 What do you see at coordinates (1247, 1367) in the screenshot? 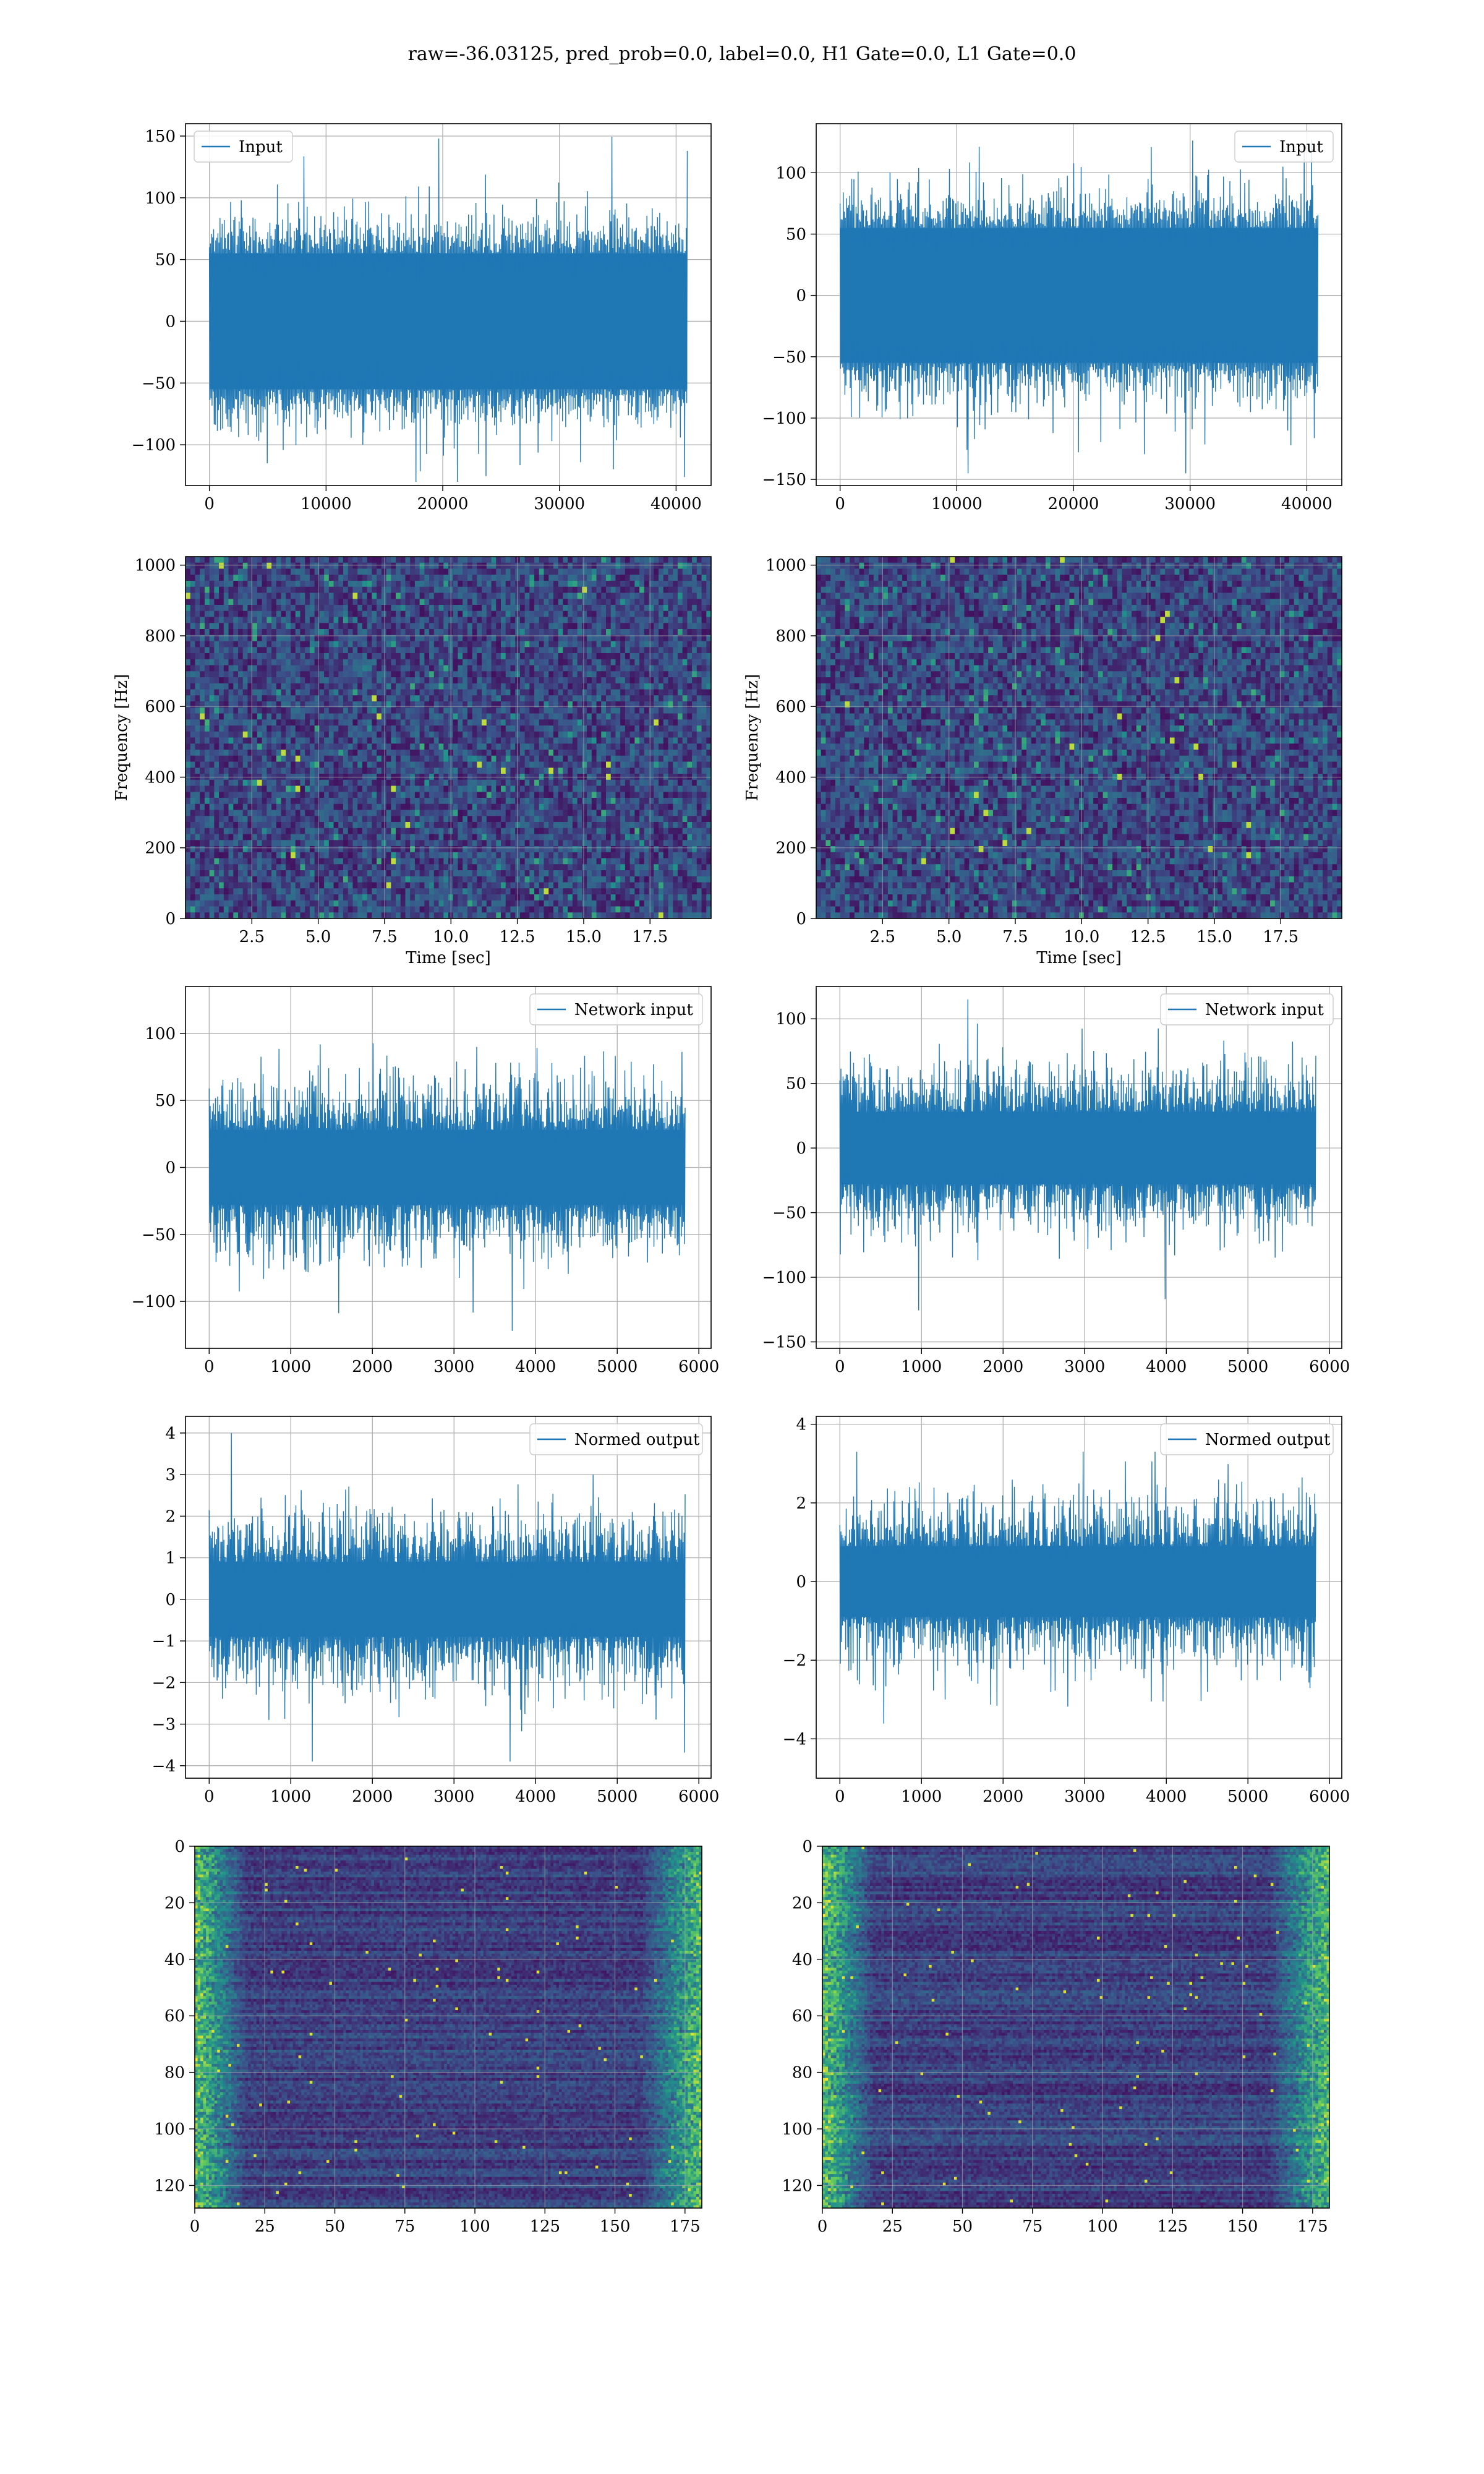
I see `network-input-l1-xtick-label: 5000` at bounding box center [1247, 1367].